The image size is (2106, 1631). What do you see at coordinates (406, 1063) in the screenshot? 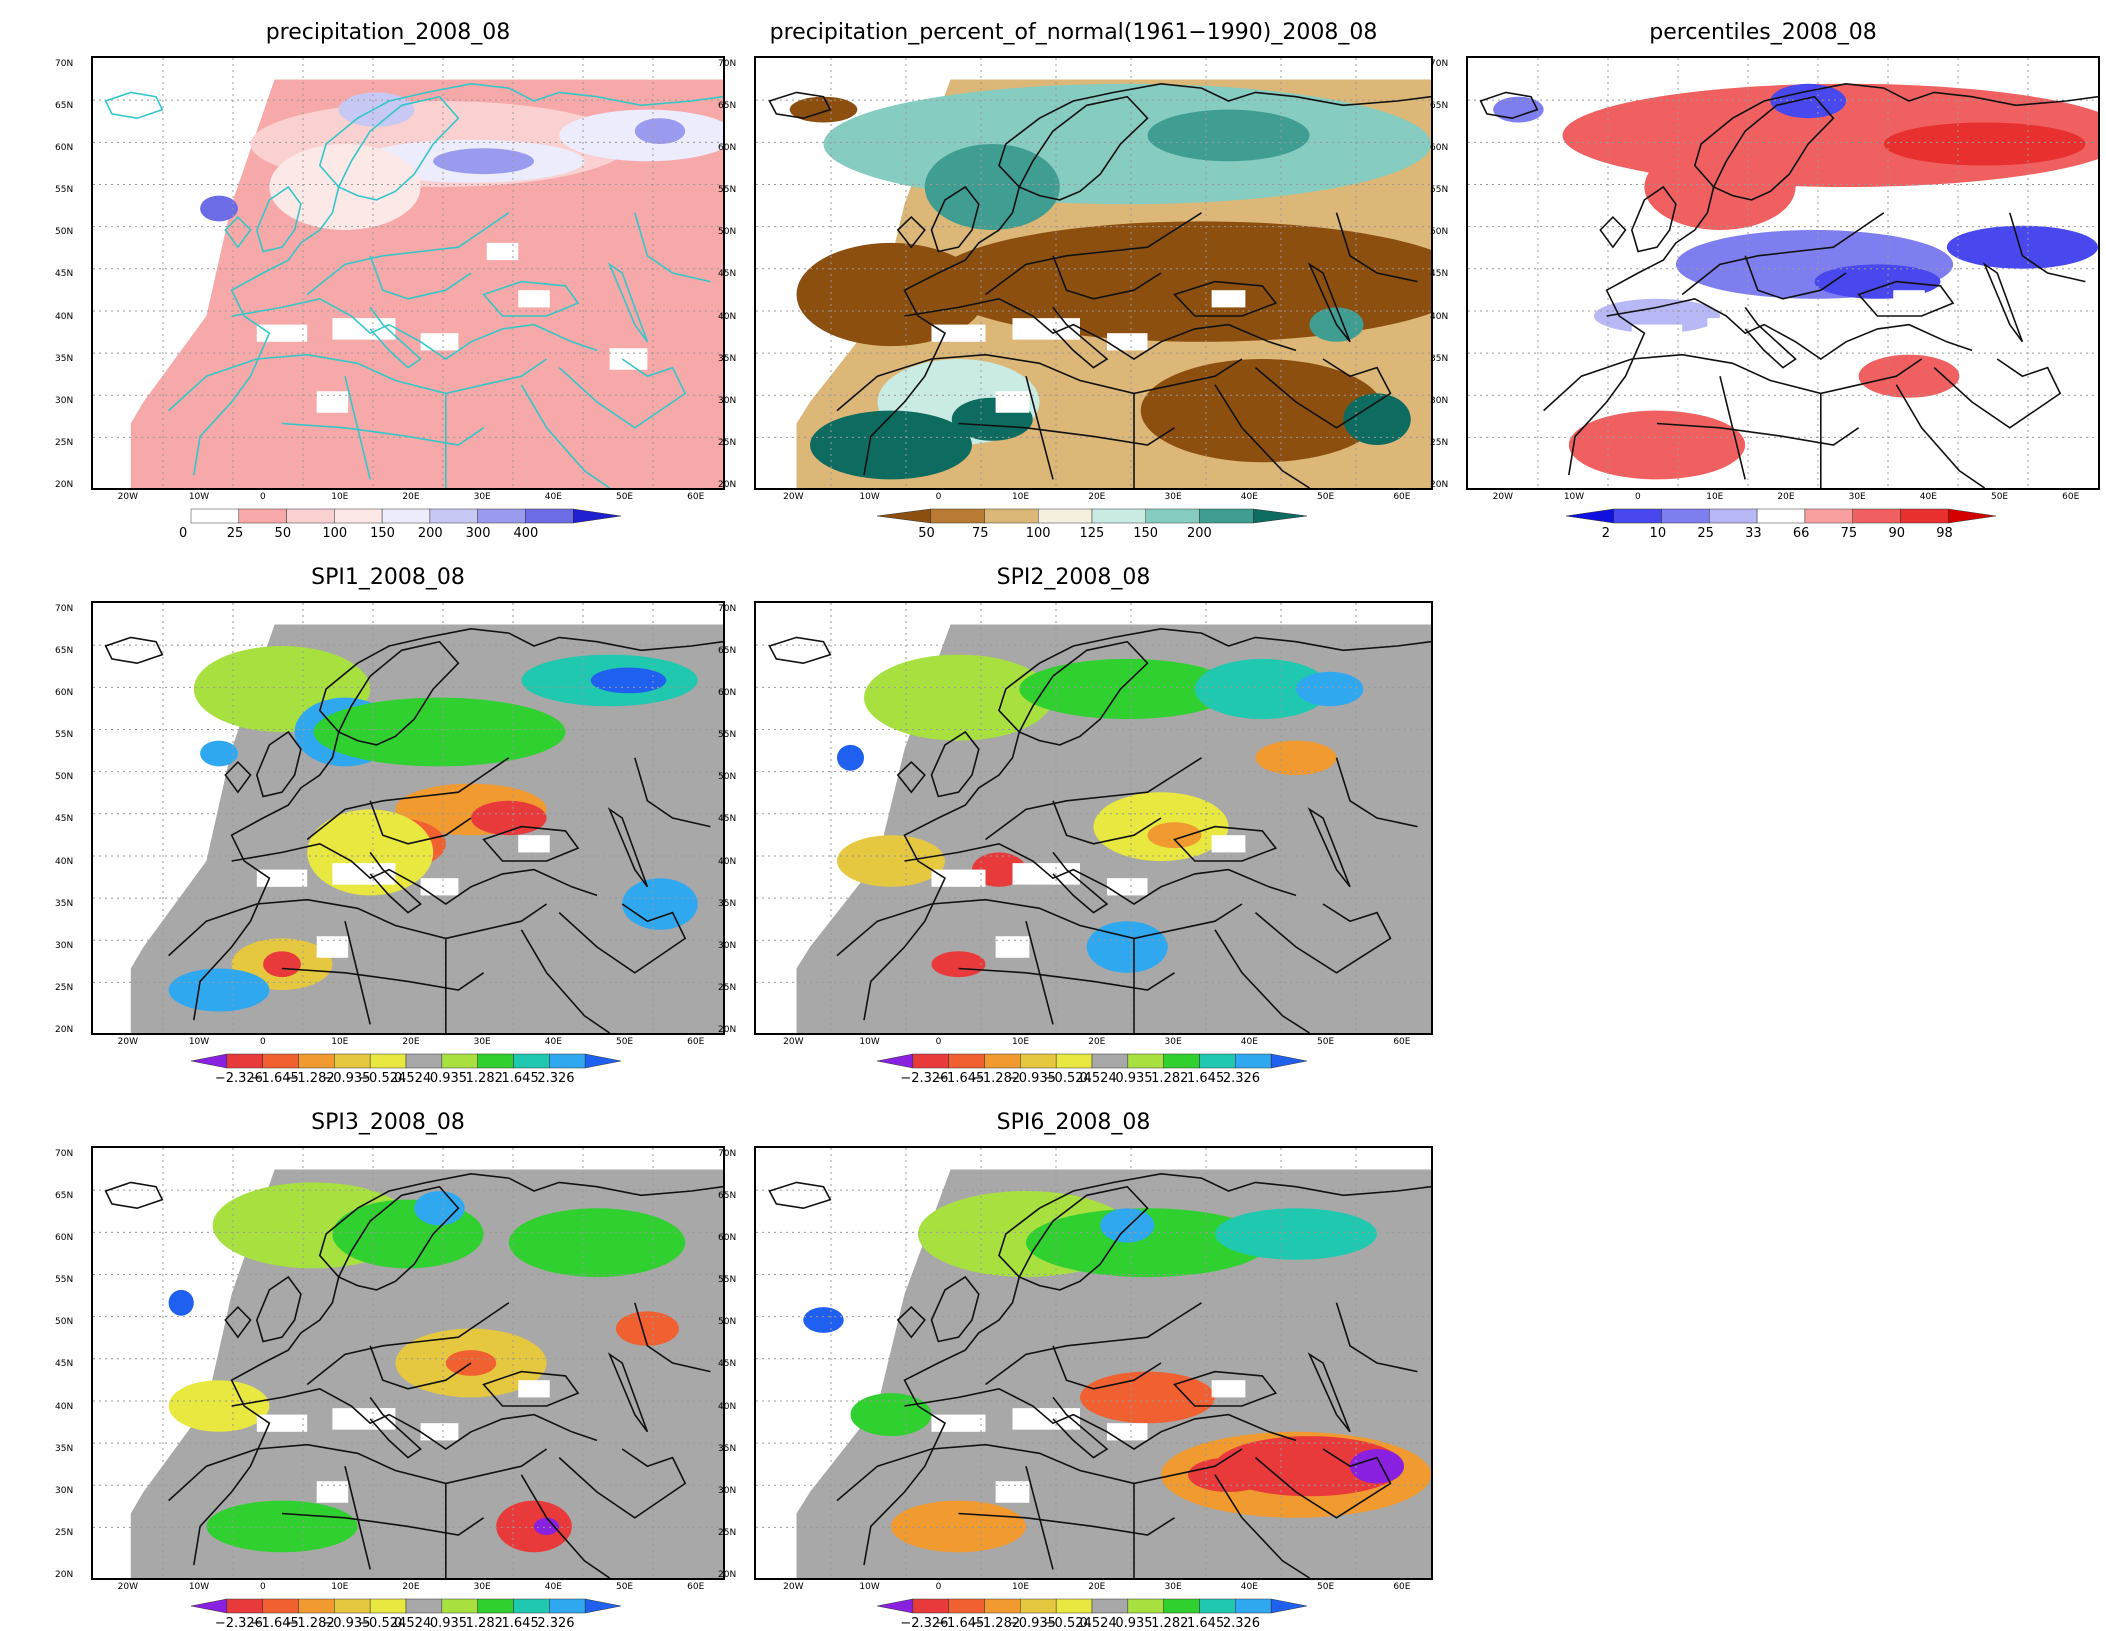
I see `colorbar` at bounding box center [406, 1063].